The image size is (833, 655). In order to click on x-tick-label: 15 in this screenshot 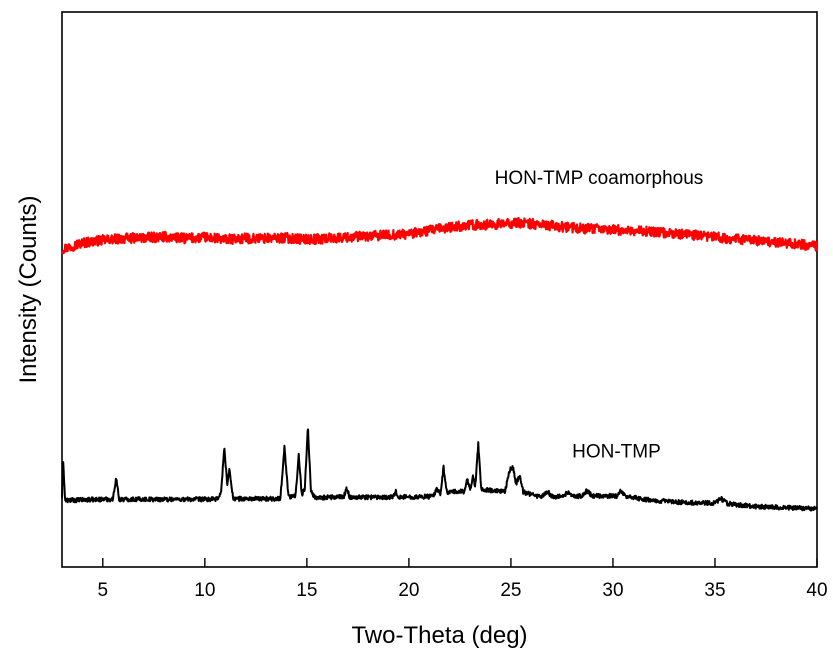, I will do `click(306, 590)`.